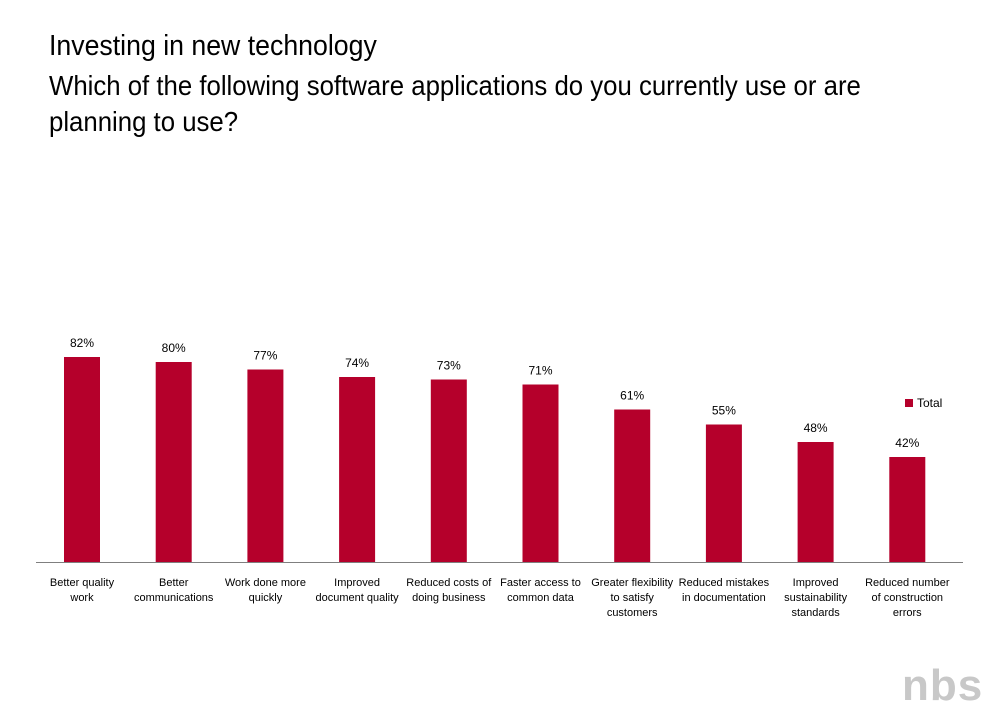 This screenshot has width=1000, height=719. What do you see at coordinates (907, 443) in the screenshot?
I see `data-label: 42%` at bounding box center [907, 443].